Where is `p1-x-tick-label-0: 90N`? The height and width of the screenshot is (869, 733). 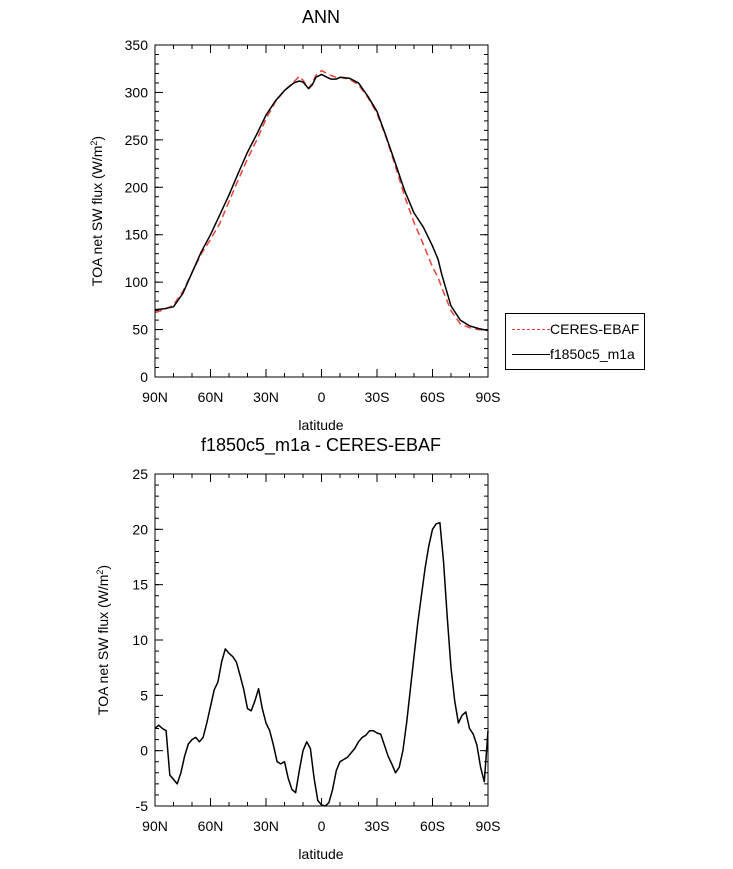
p1-x-tick-label-0: 90N is located at coordinates (155, 826).